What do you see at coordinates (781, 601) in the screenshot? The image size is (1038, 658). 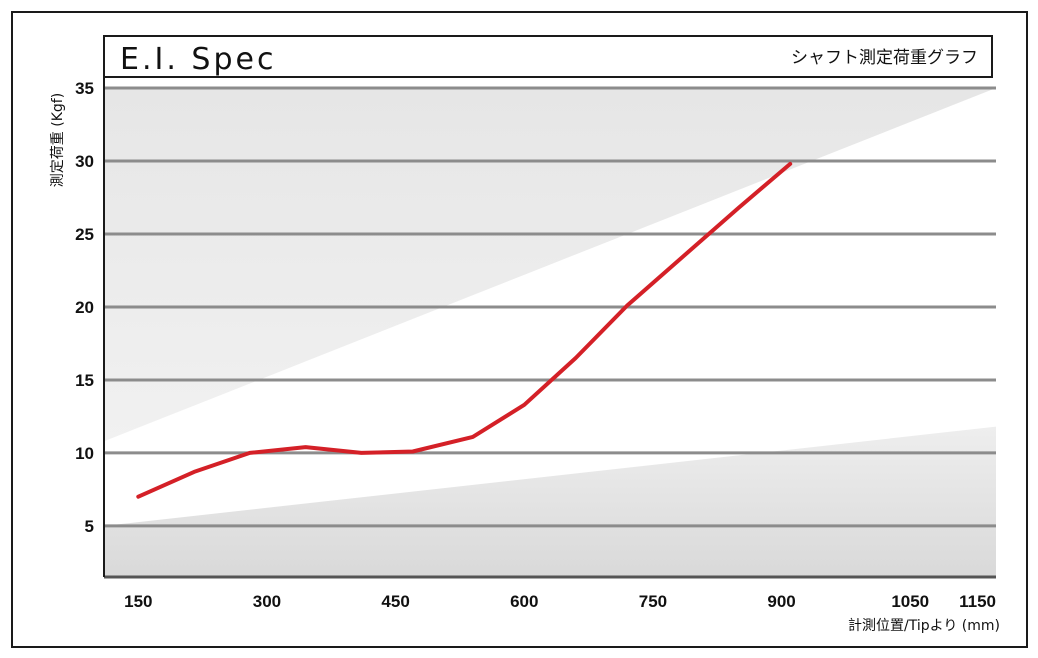 I see `x-tick-label: 900` at bounding box center [781, 601].